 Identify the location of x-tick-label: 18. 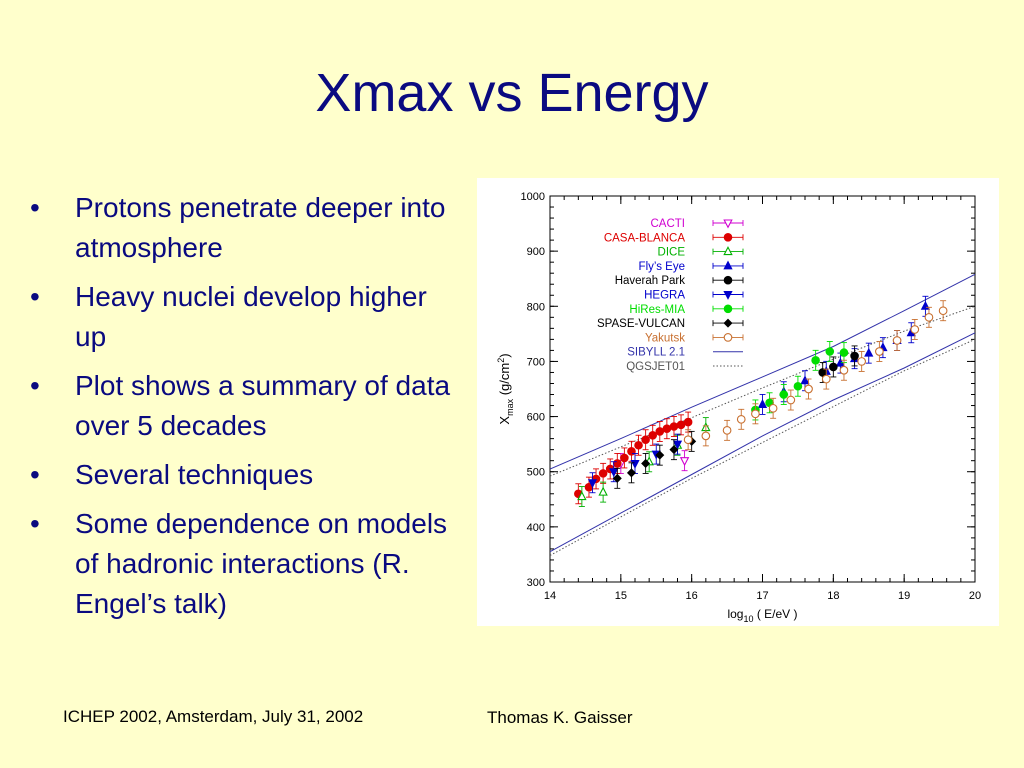
(833, 596).